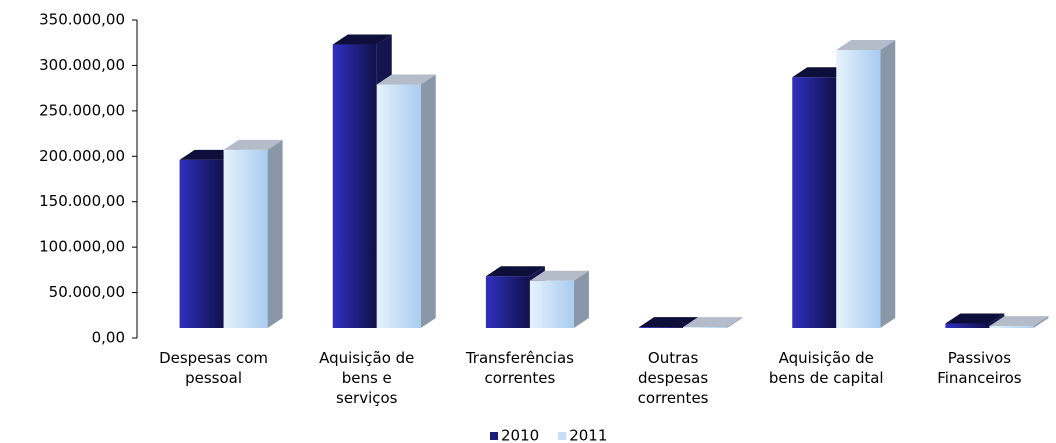 The height and width of the screenshot is (443, 1056). What do you see at coordinates (82, 201) in the screenshot?
I see `y-tick-label: 150.000,00` at bounding box center [82, 201].